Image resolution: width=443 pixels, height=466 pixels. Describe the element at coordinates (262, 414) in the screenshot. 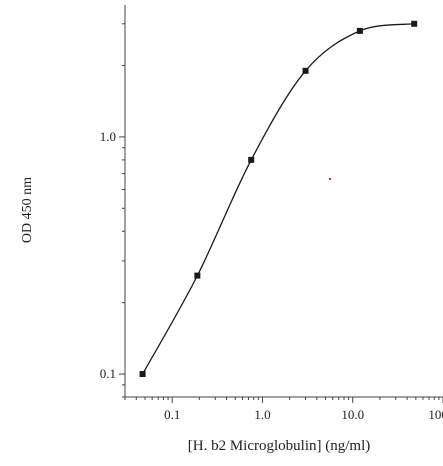

I see `x-tick-label: 1.0` at that location.